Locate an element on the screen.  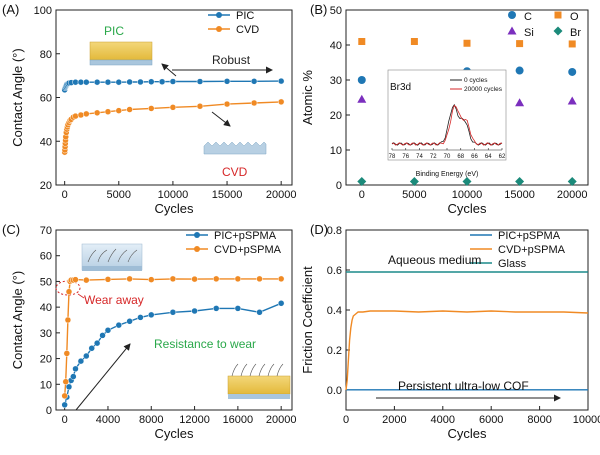
scatter-point-C is located at coordinates (572, 71).